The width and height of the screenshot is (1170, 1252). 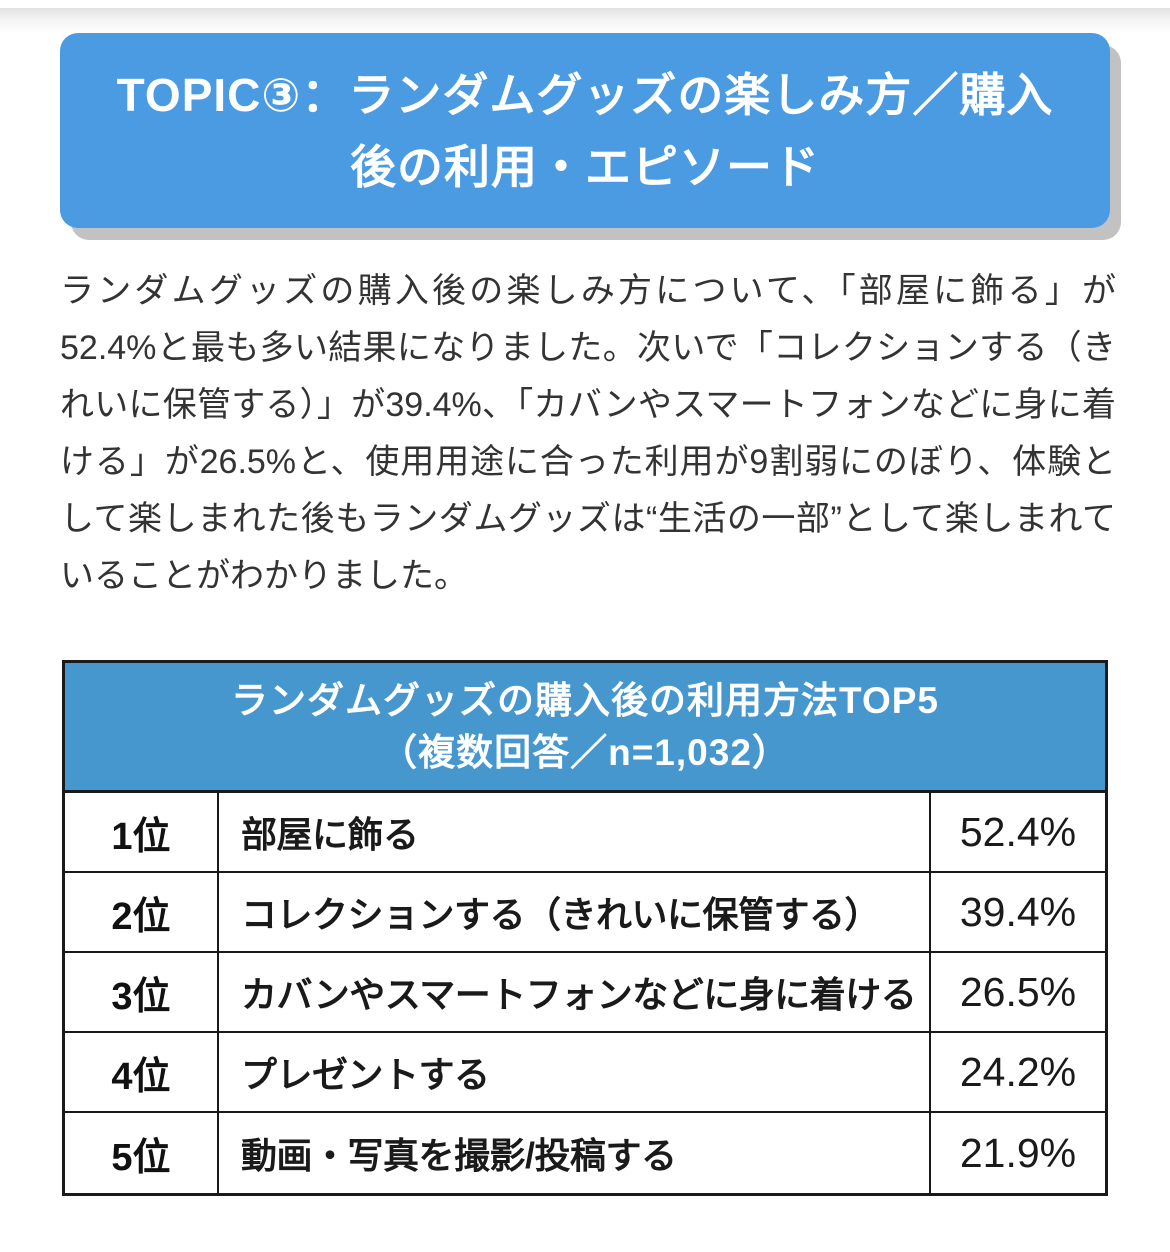 I want to click on top-scroll-shadow, so click(x=585, y=21).